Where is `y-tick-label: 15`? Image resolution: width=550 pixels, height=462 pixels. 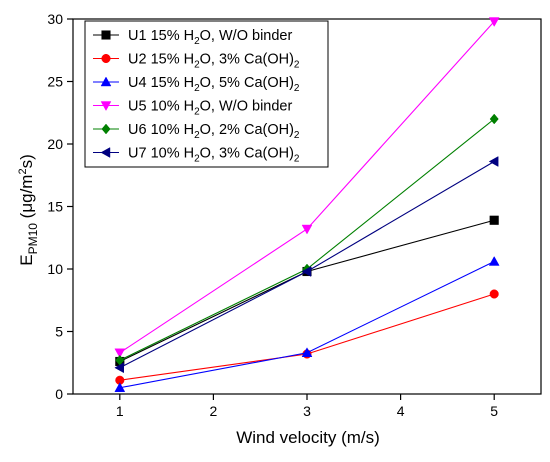 y-tick-label: 15 is located at coordinates (55, 207).